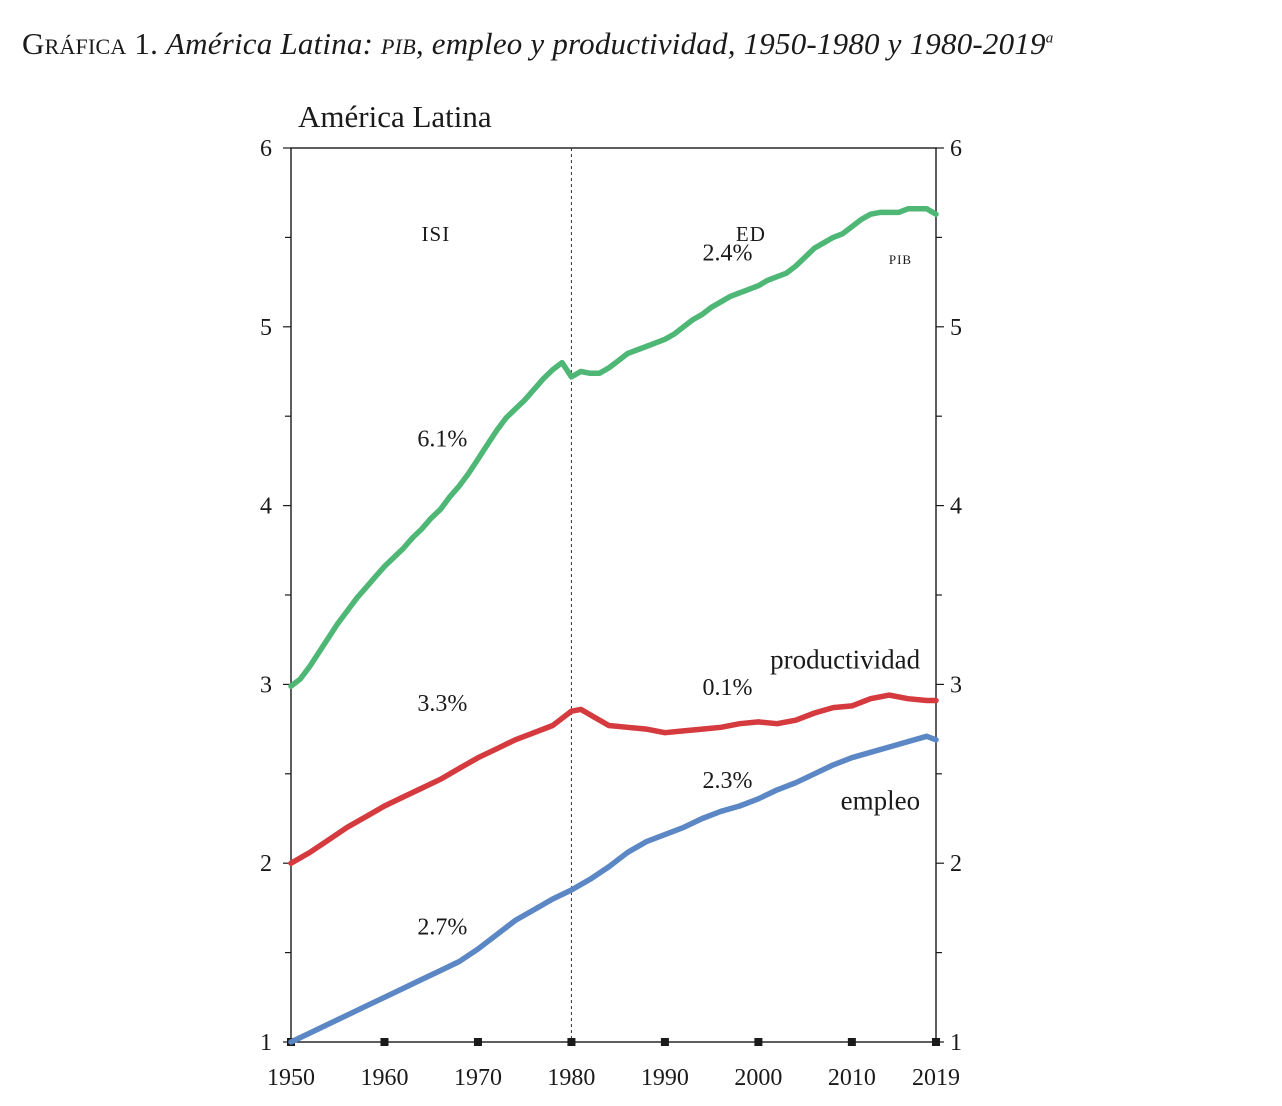 The width and height of the screenshot is (1282, 1106). What do you see at coordinates (266, 685) in the screenshot?
I see `y-tick-label-left: 3` at bounding box center [266, 685].